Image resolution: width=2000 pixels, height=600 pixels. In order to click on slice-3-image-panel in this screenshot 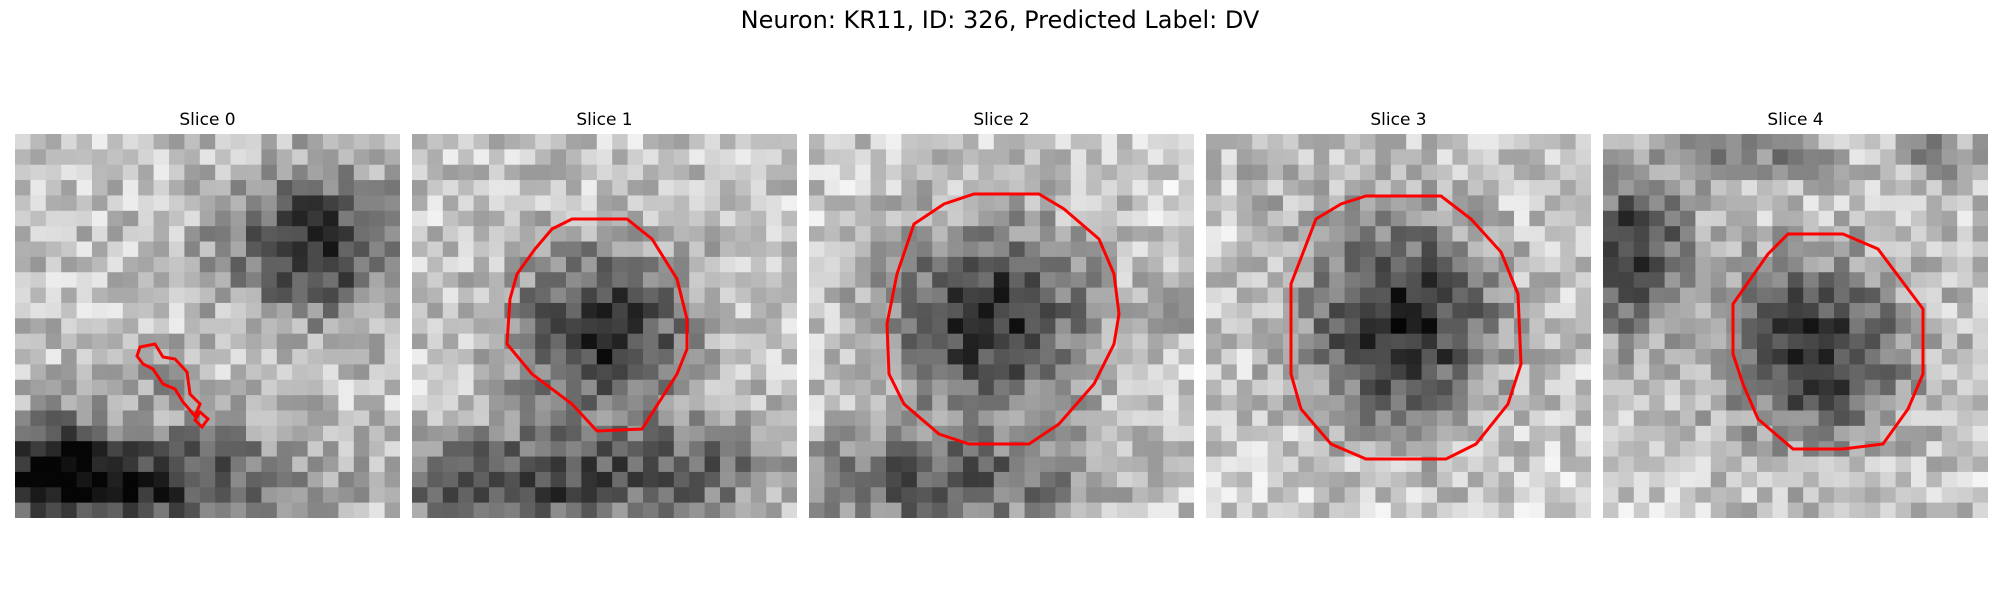, I will do `click(1398, 326)`.